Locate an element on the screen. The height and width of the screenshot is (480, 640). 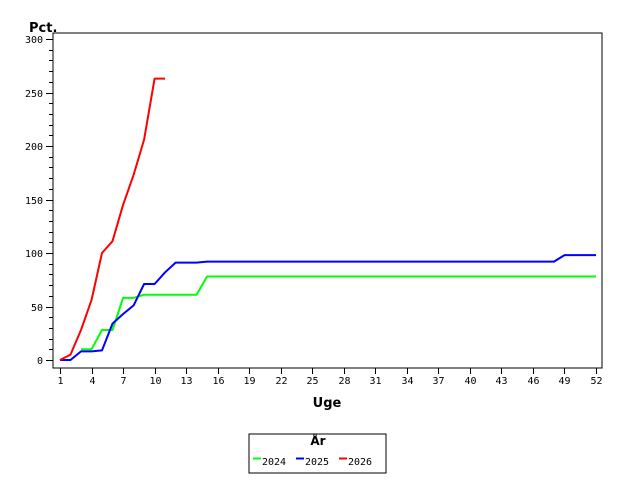
x-axis-title: Uge is located at coordinates (327, 403).